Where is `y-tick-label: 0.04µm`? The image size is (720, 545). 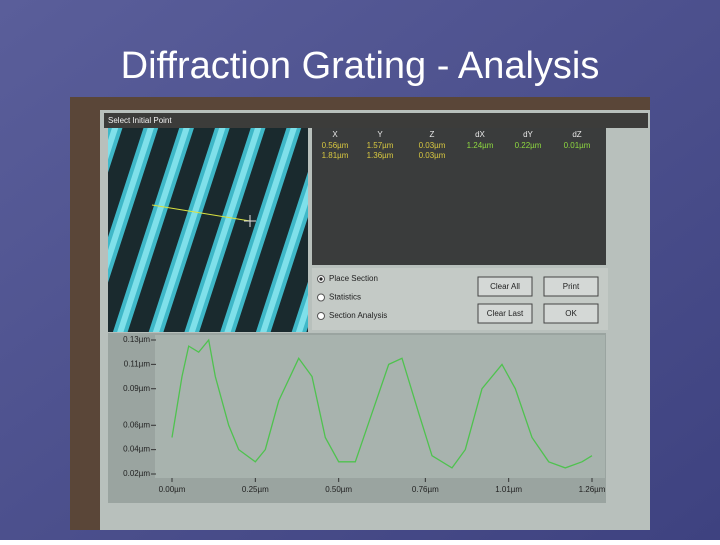
y-tick-label: 0.04µm is located at coordinates (136, 449).